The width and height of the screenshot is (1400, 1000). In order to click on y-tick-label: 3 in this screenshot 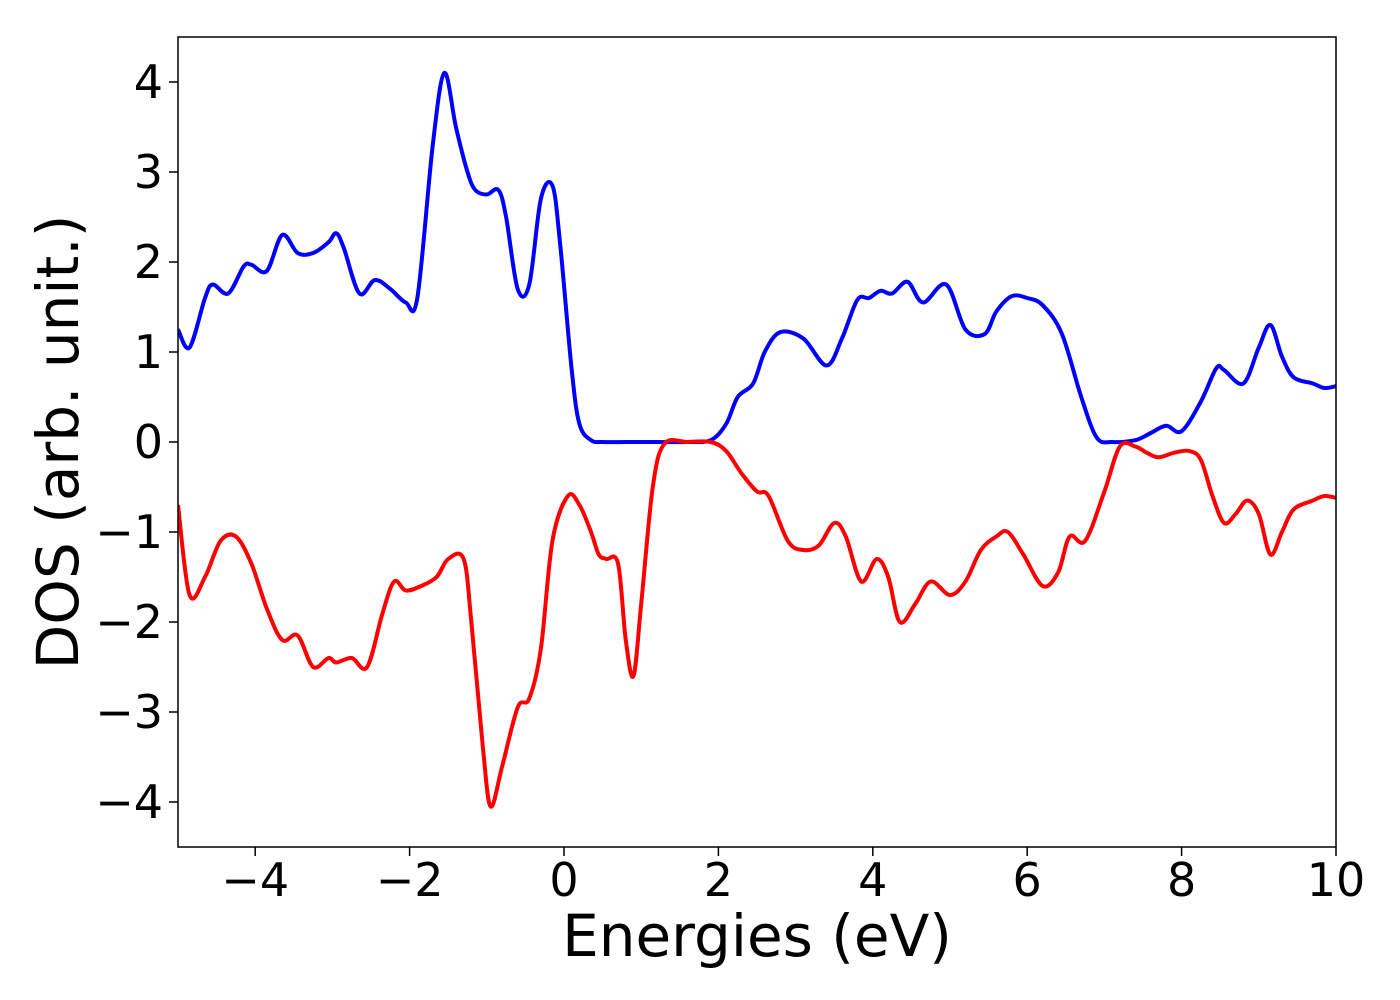, I will do `click(148, 172)`.